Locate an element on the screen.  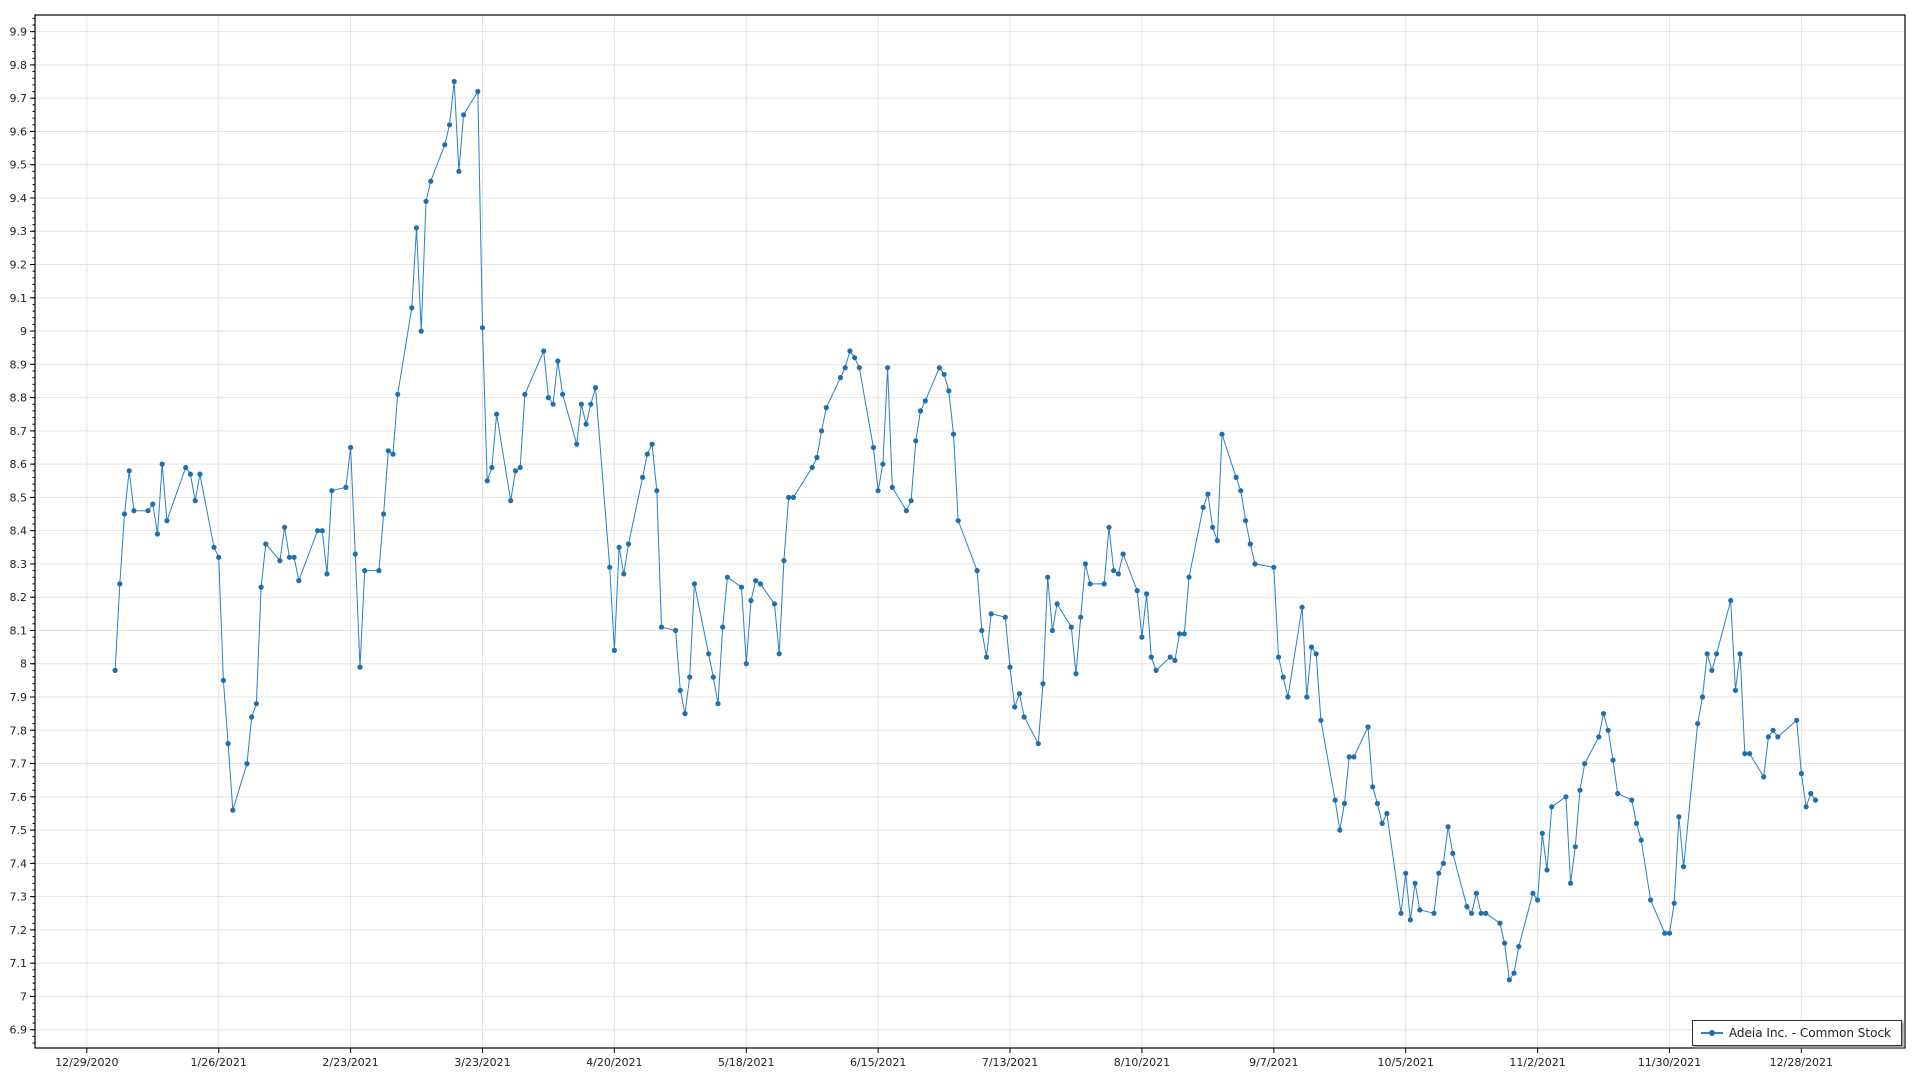
y-tick-label: 8.2 is located at coordinates (19, 597).